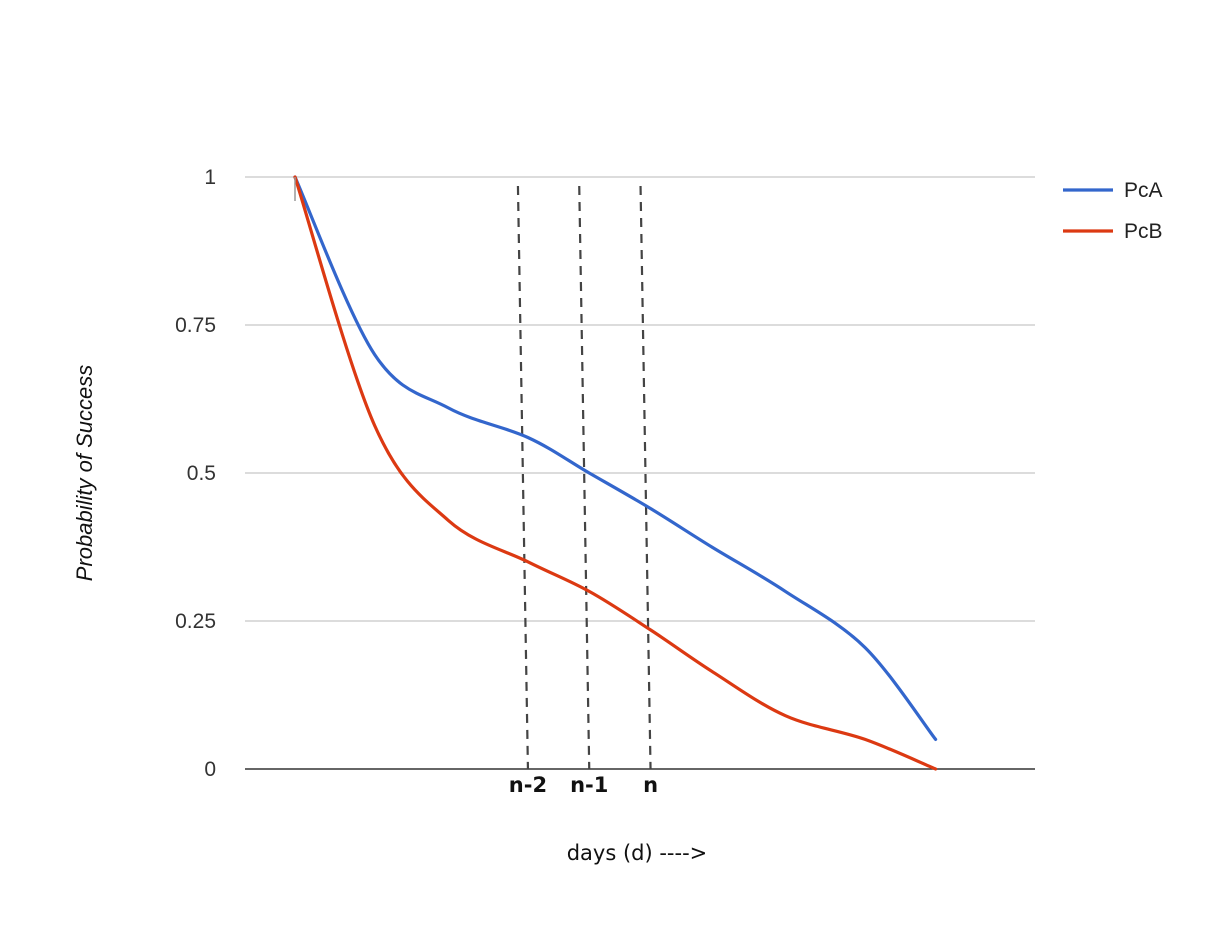 Image resolution: width=1220 pixels, height=930 pixels. I want to click on day-marker-label: n, so click(650, 785).